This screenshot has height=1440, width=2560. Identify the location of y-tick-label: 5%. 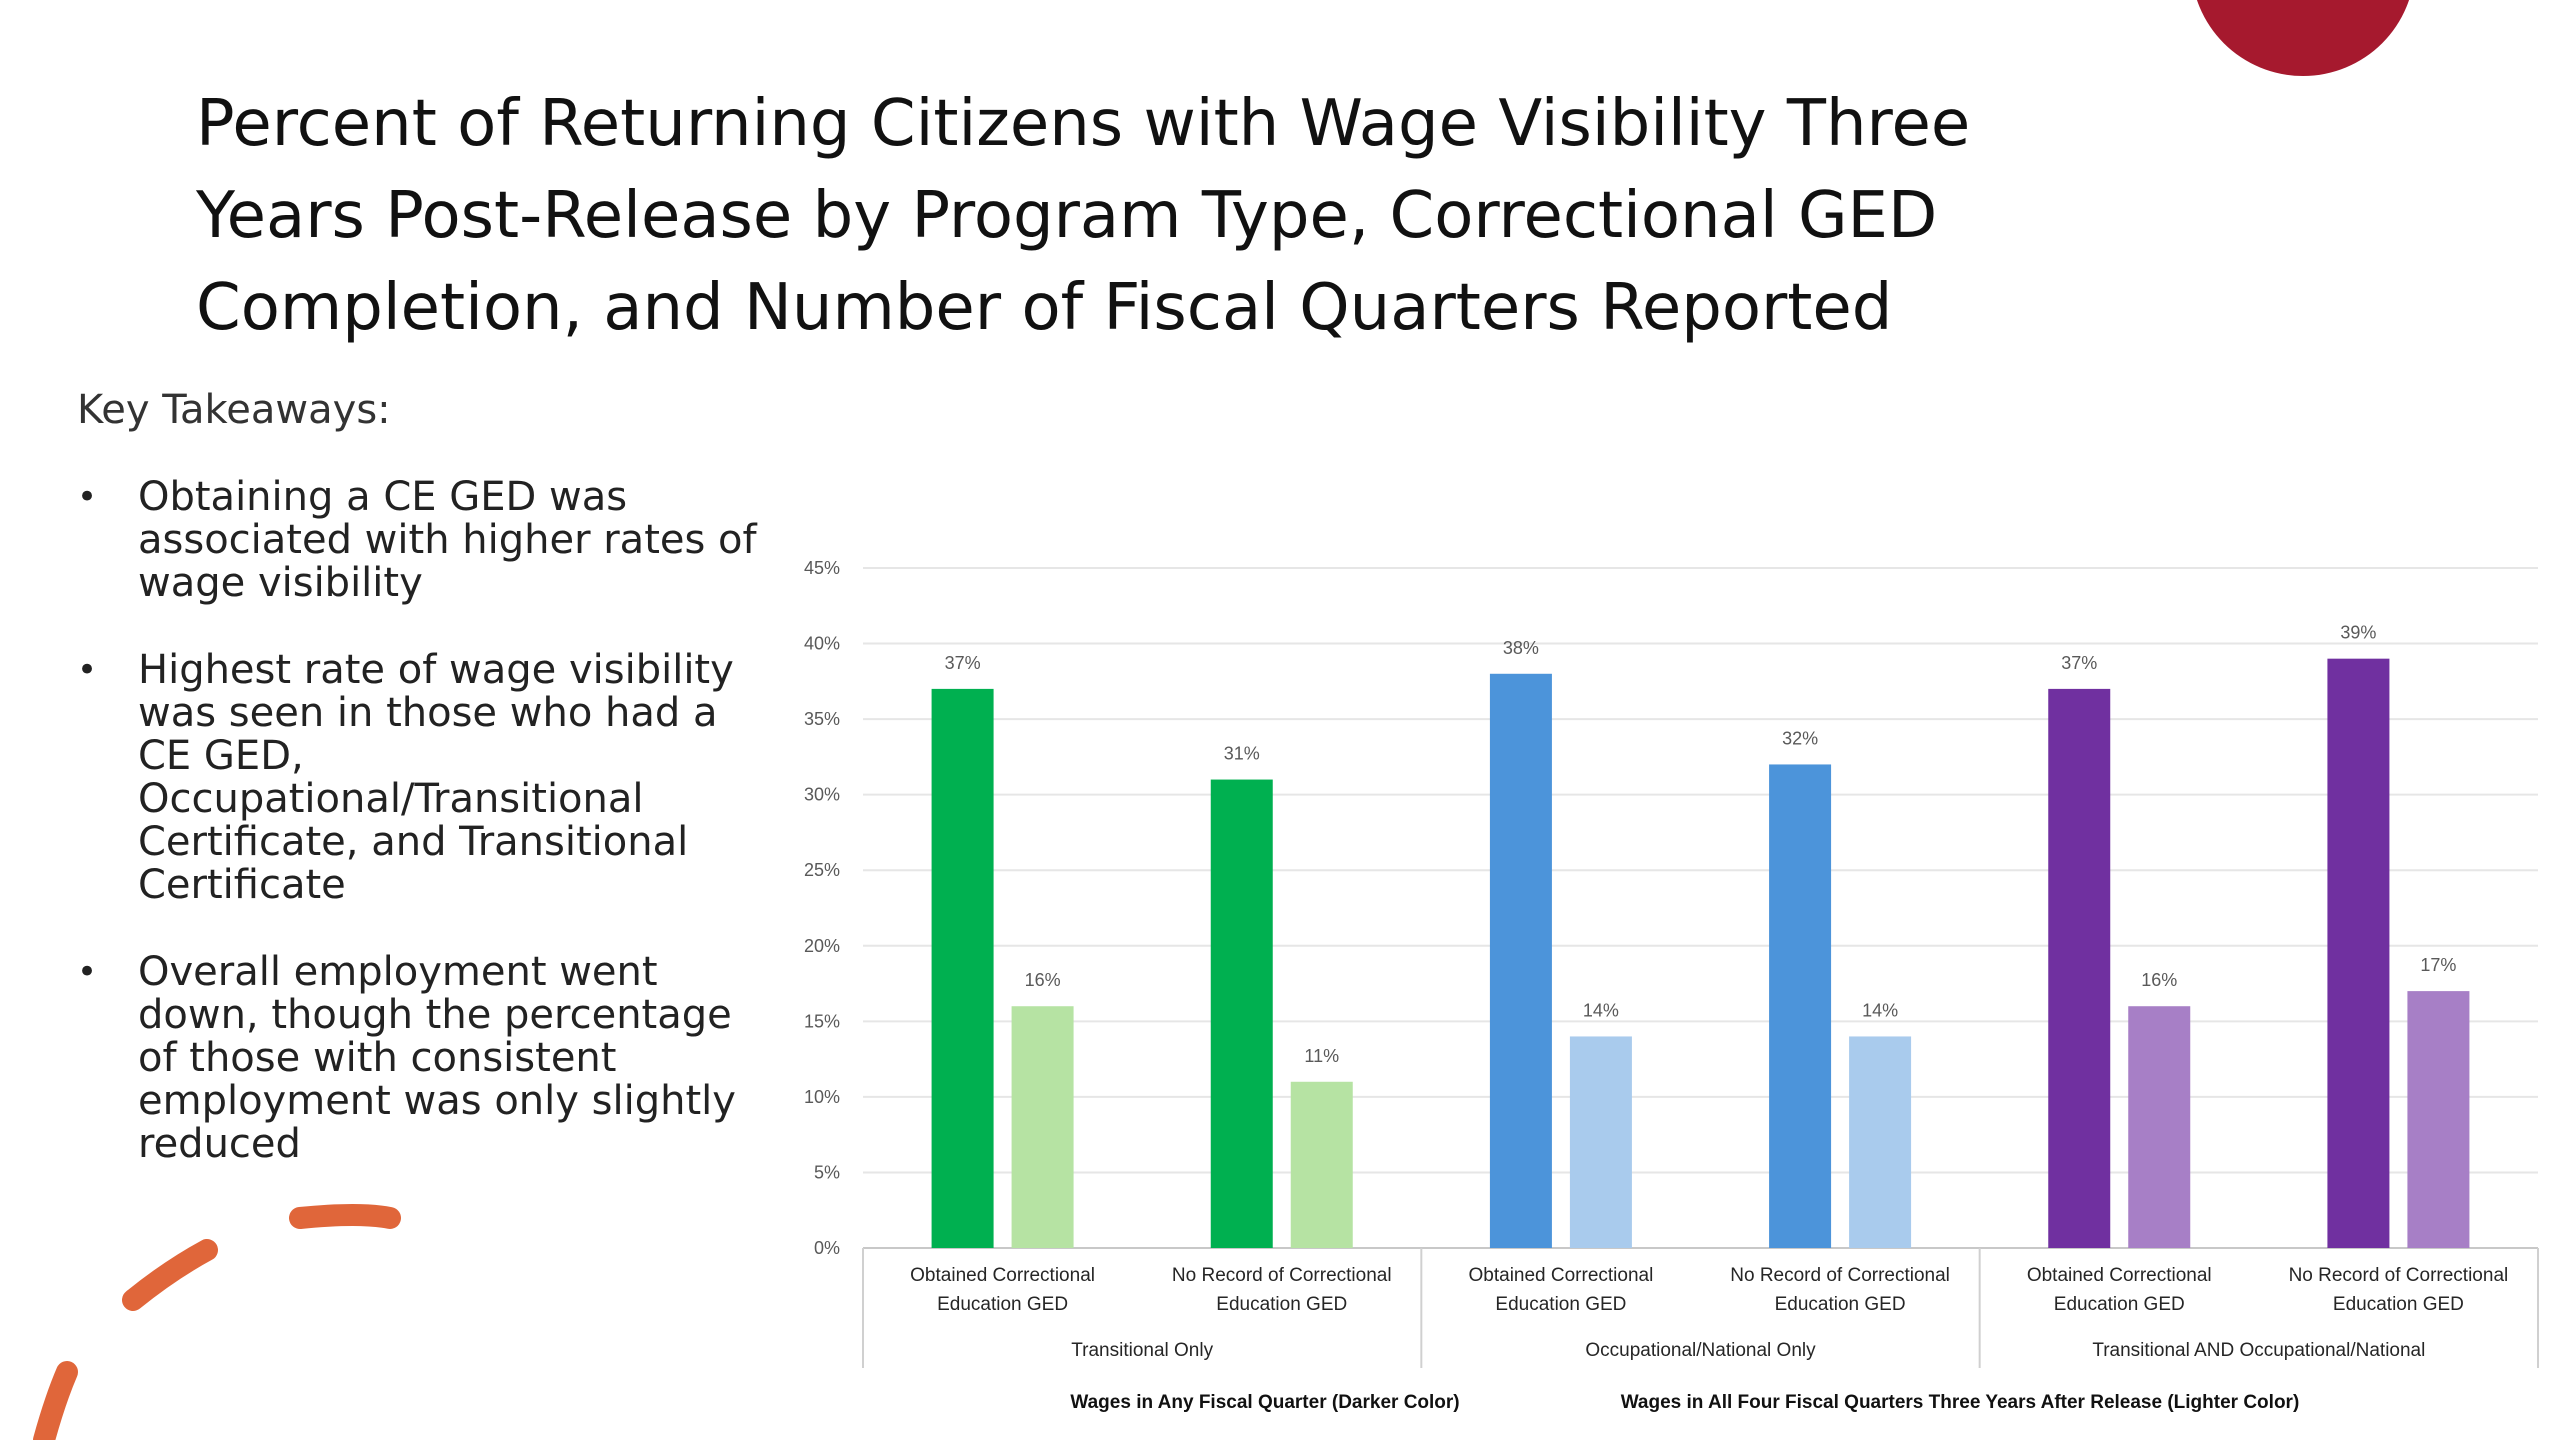
(827, 1172).